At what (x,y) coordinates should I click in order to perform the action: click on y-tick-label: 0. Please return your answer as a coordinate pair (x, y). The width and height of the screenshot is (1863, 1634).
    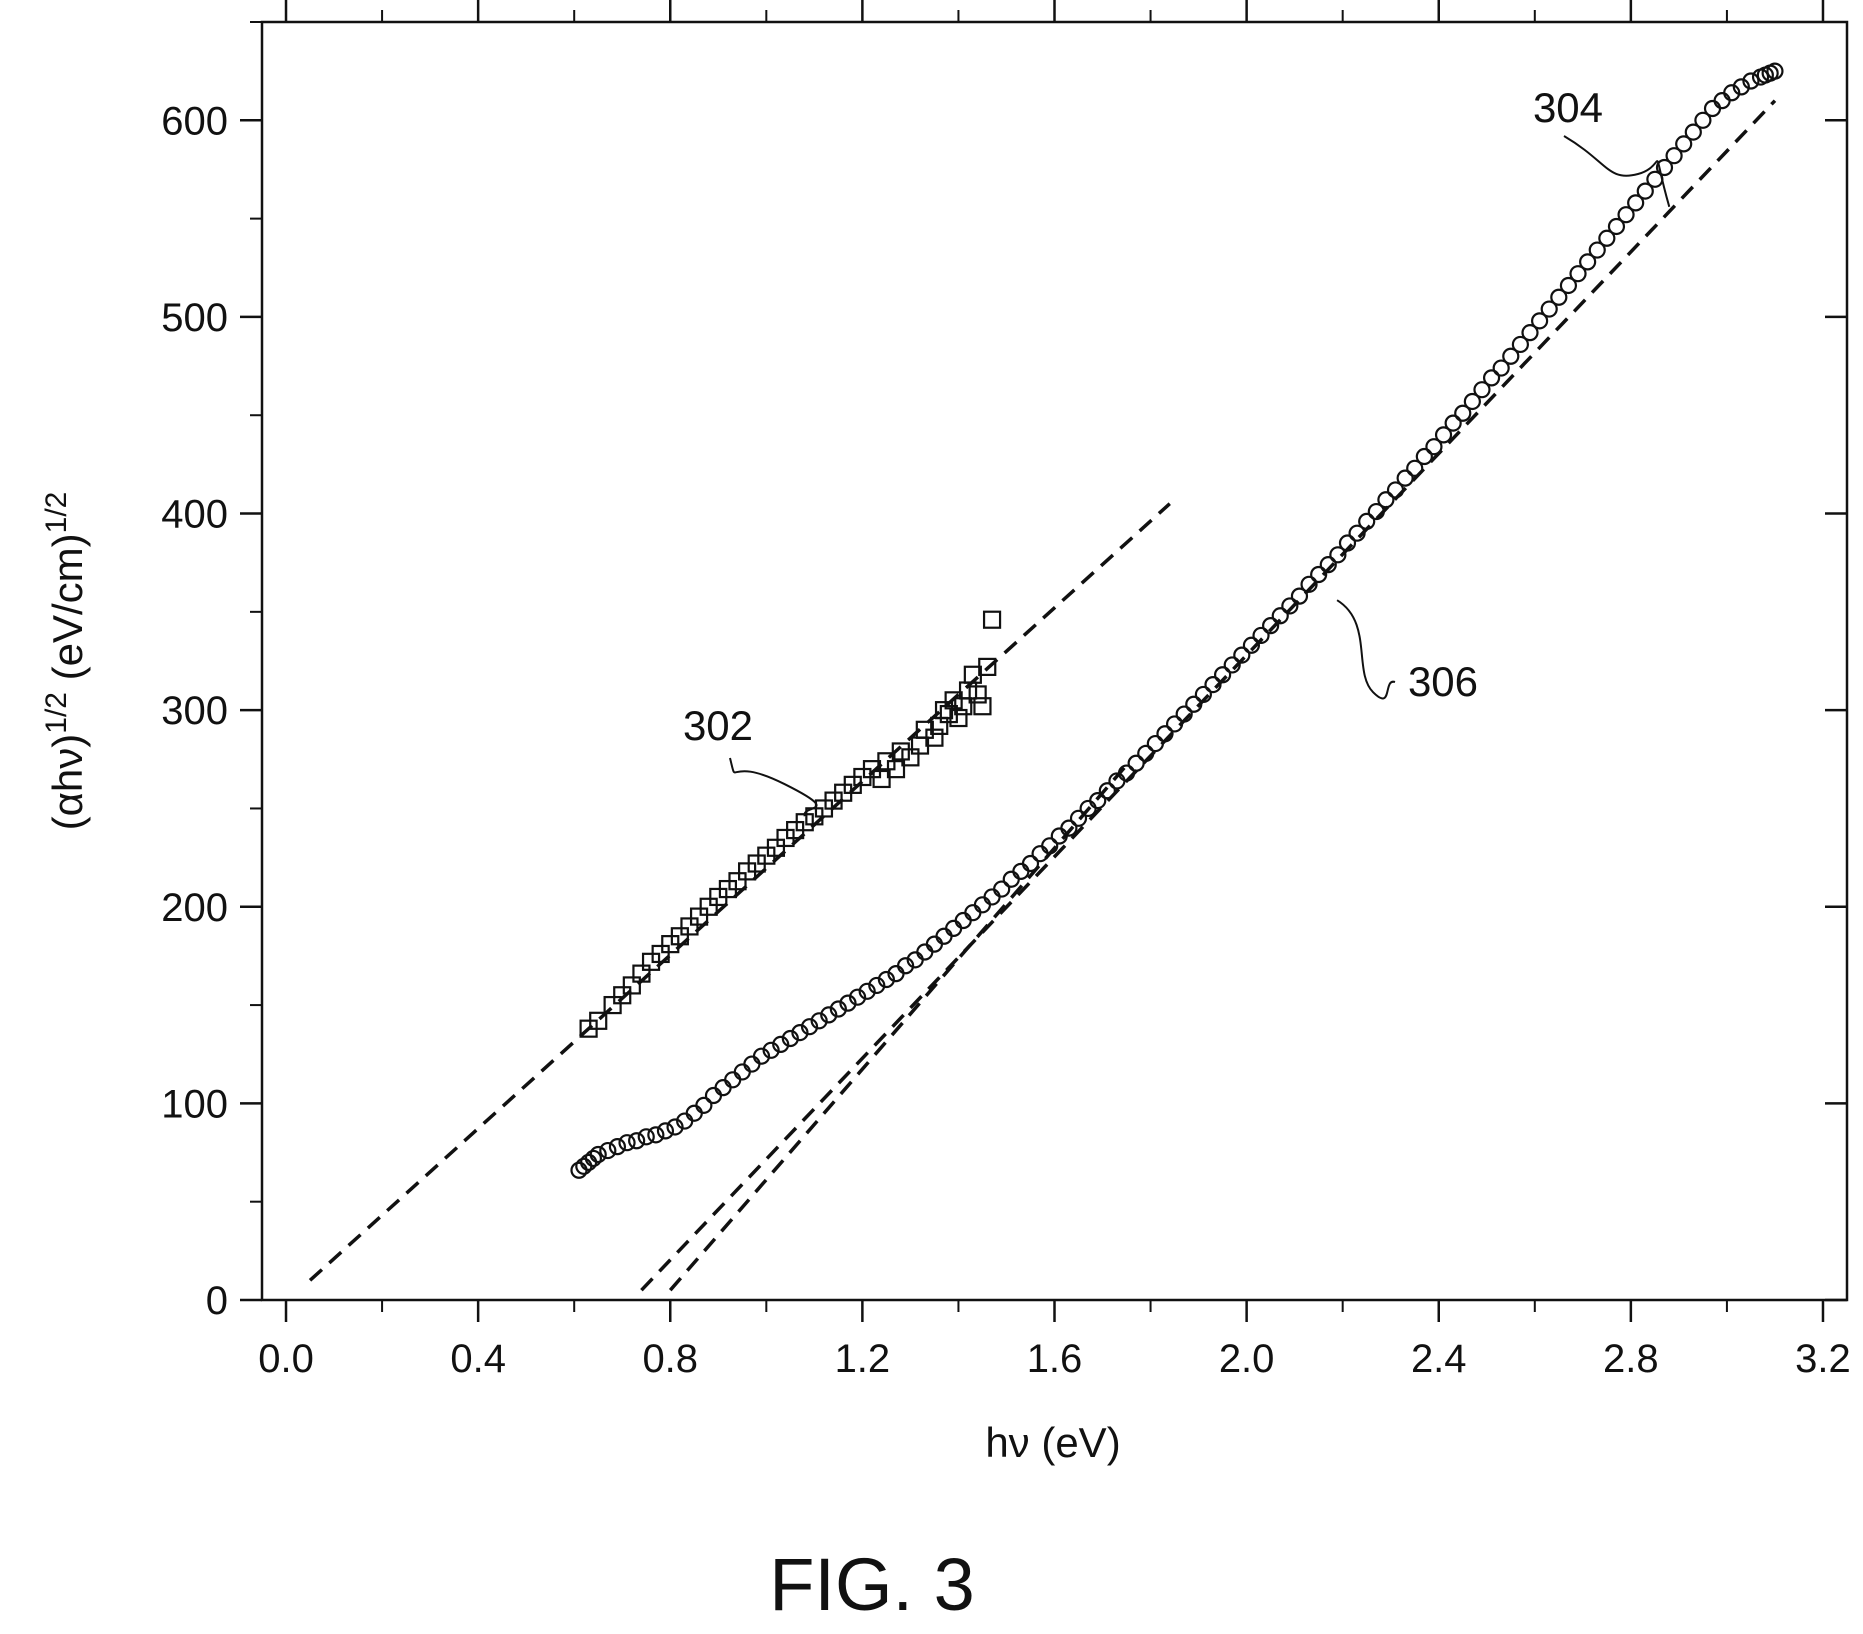
    Looking at the image, I should click on (217, 1301).